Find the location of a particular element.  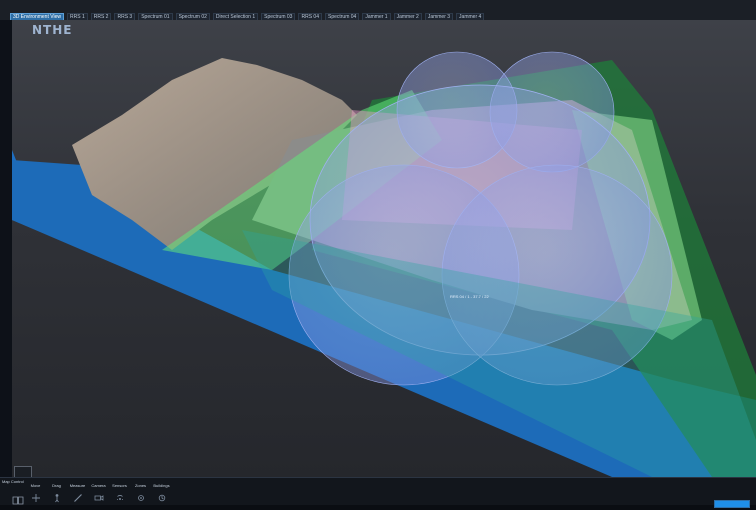

sensors-icon is located at coordinates (120, 498).